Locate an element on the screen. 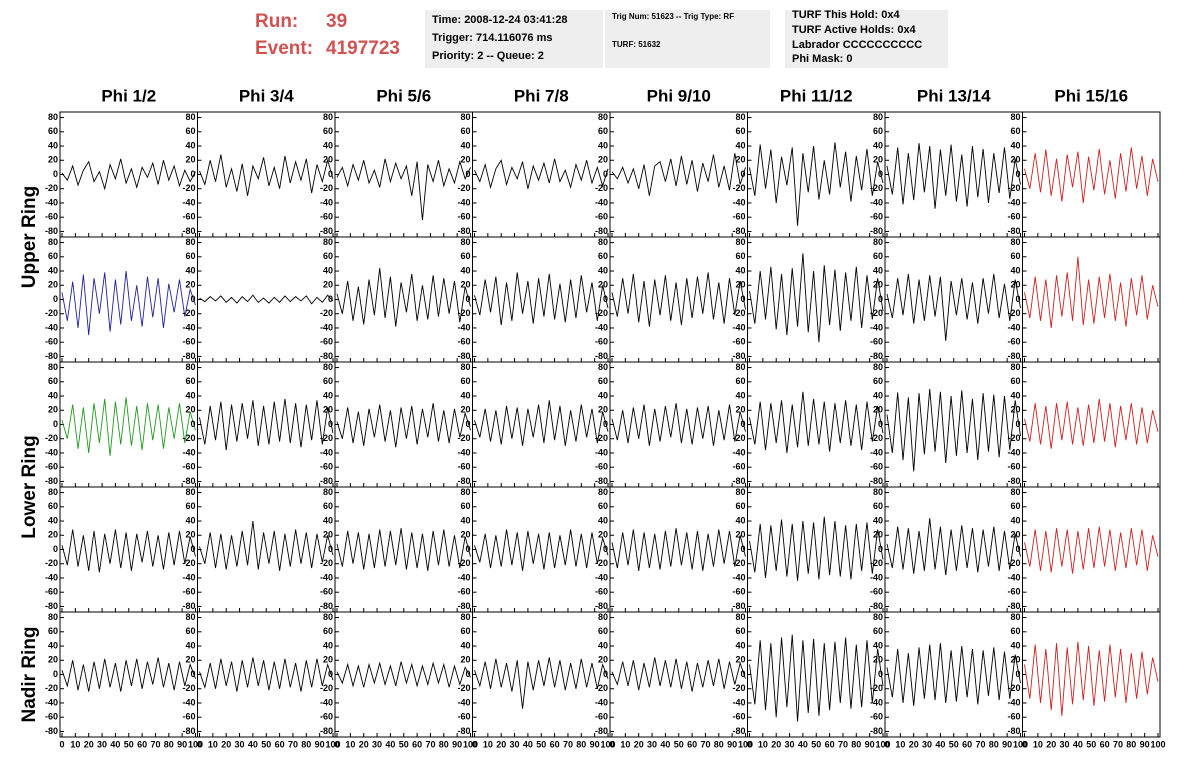 This screenshot has height=777, width=1196. x-tick-label: 50 is located at coordinates (129, 744).